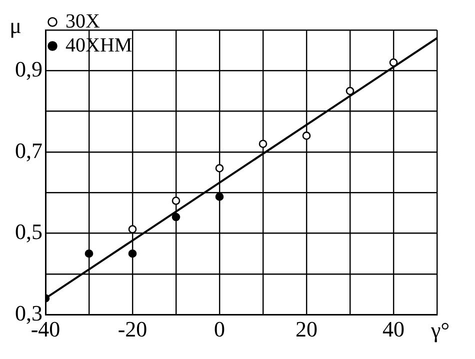 The height and width of the screenshot is (359, 475). I want to click on x-tick-label: 0, so click(219, 329).